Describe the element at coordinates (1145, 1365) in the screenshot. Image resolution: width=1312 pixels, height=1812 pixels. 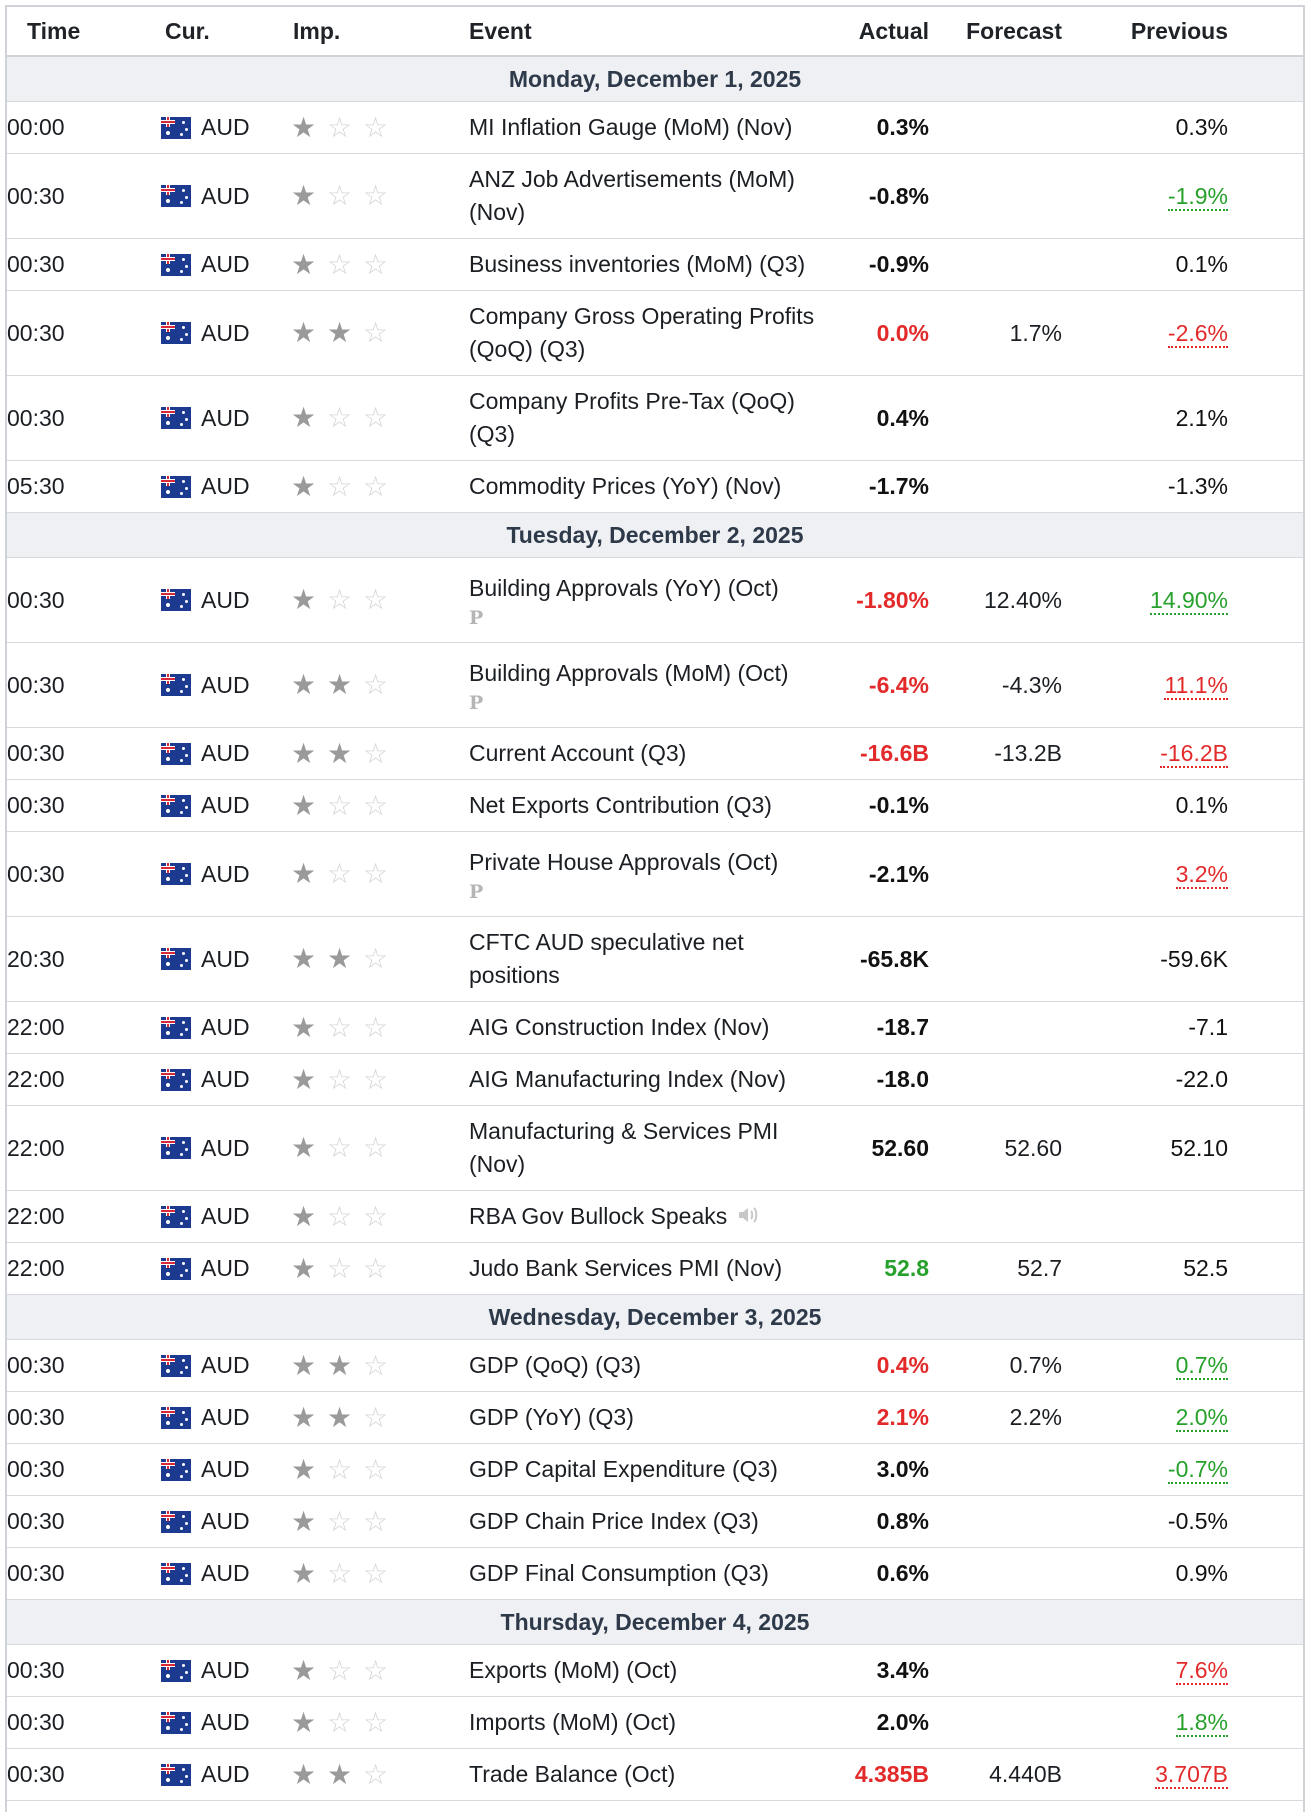
I see `event-previous-cell: 0.7%` at that location.